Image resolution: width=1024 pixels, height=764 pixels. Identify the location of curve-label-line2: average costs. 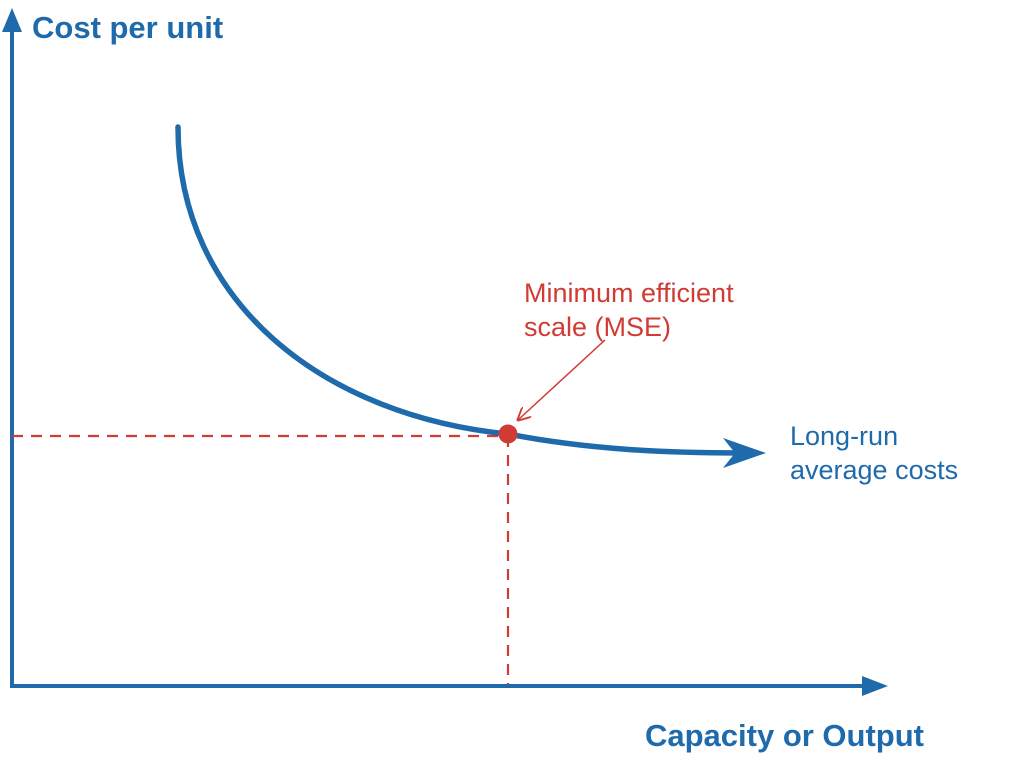
(874, 470).